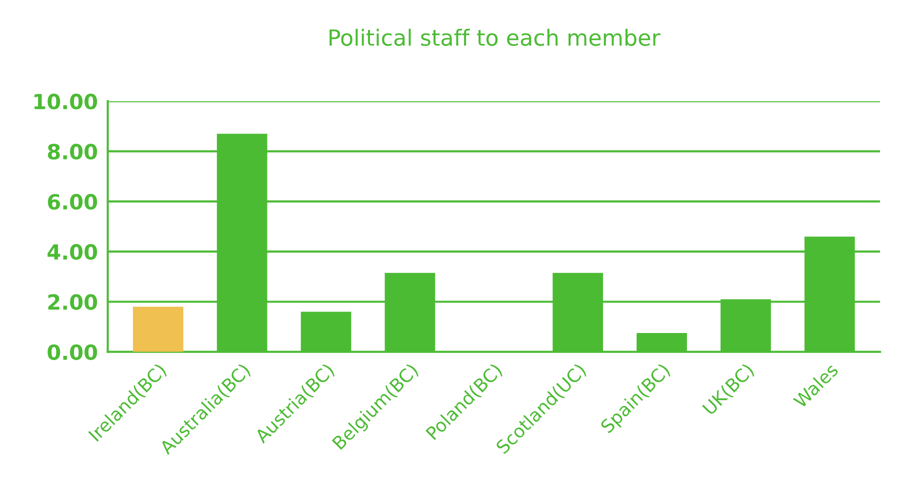  What do you see at coordinates (73, 252) in the screenshot?
I see `y-tick-label: 4.00` at bounding box center [73, 252].